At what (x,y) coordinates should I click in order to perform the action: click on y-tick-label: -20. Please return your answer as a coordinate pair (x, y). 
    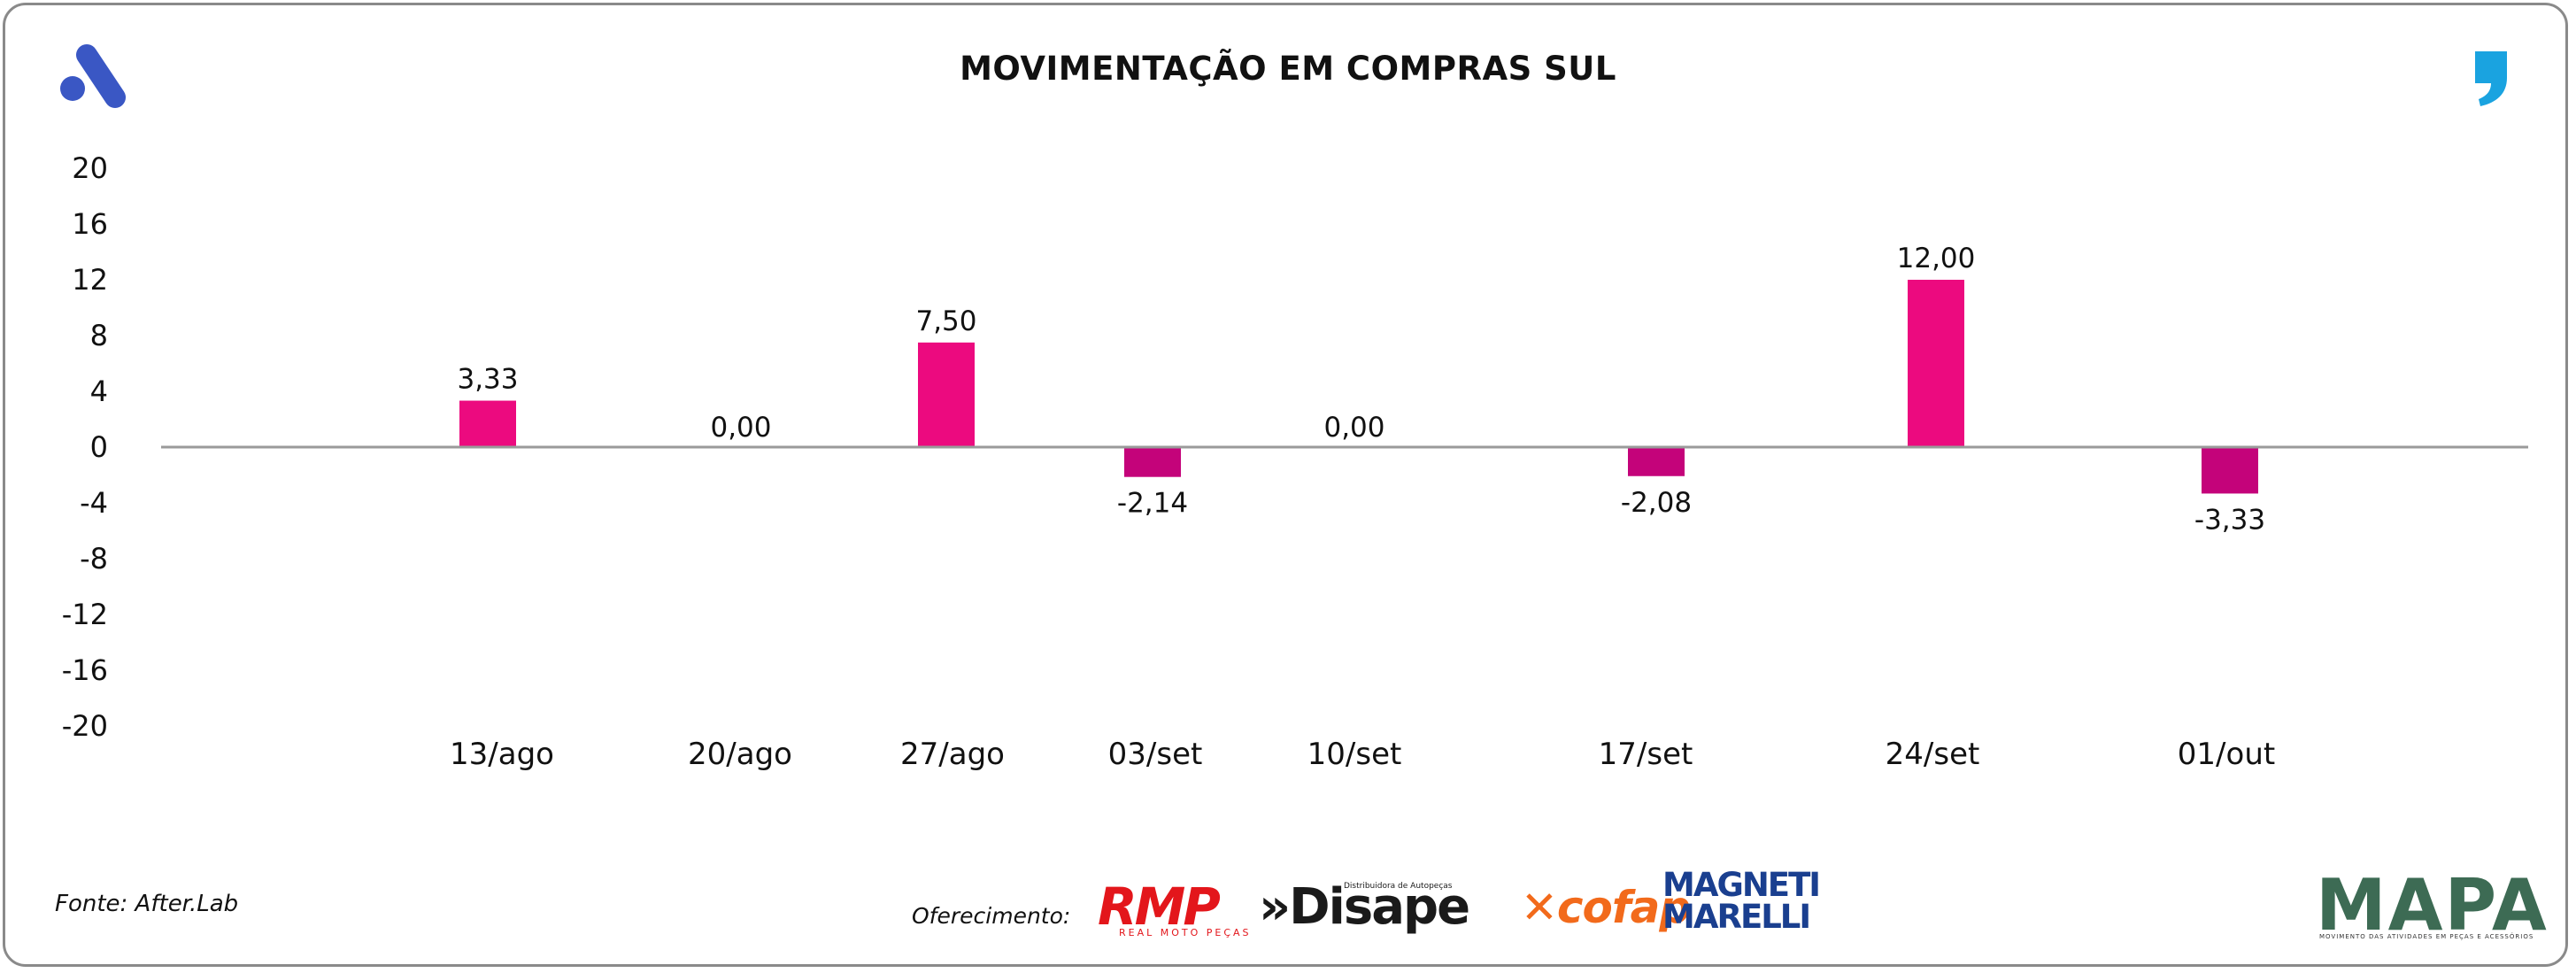
    Looking at the image, I should click on (85, 726).